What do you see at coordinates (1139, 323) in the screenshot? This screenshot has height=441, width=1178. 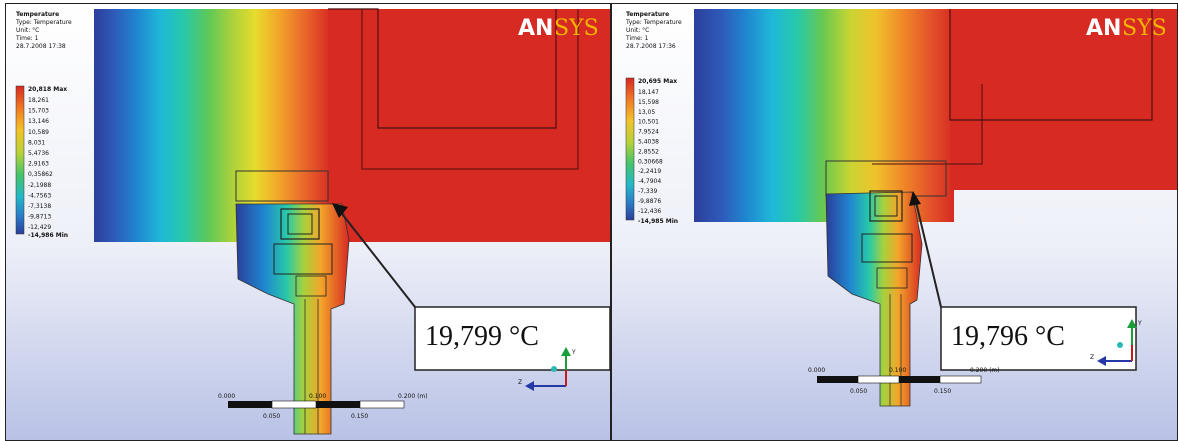 I see `right-y-axis-label: Y` at bounding box center [1139, 323].